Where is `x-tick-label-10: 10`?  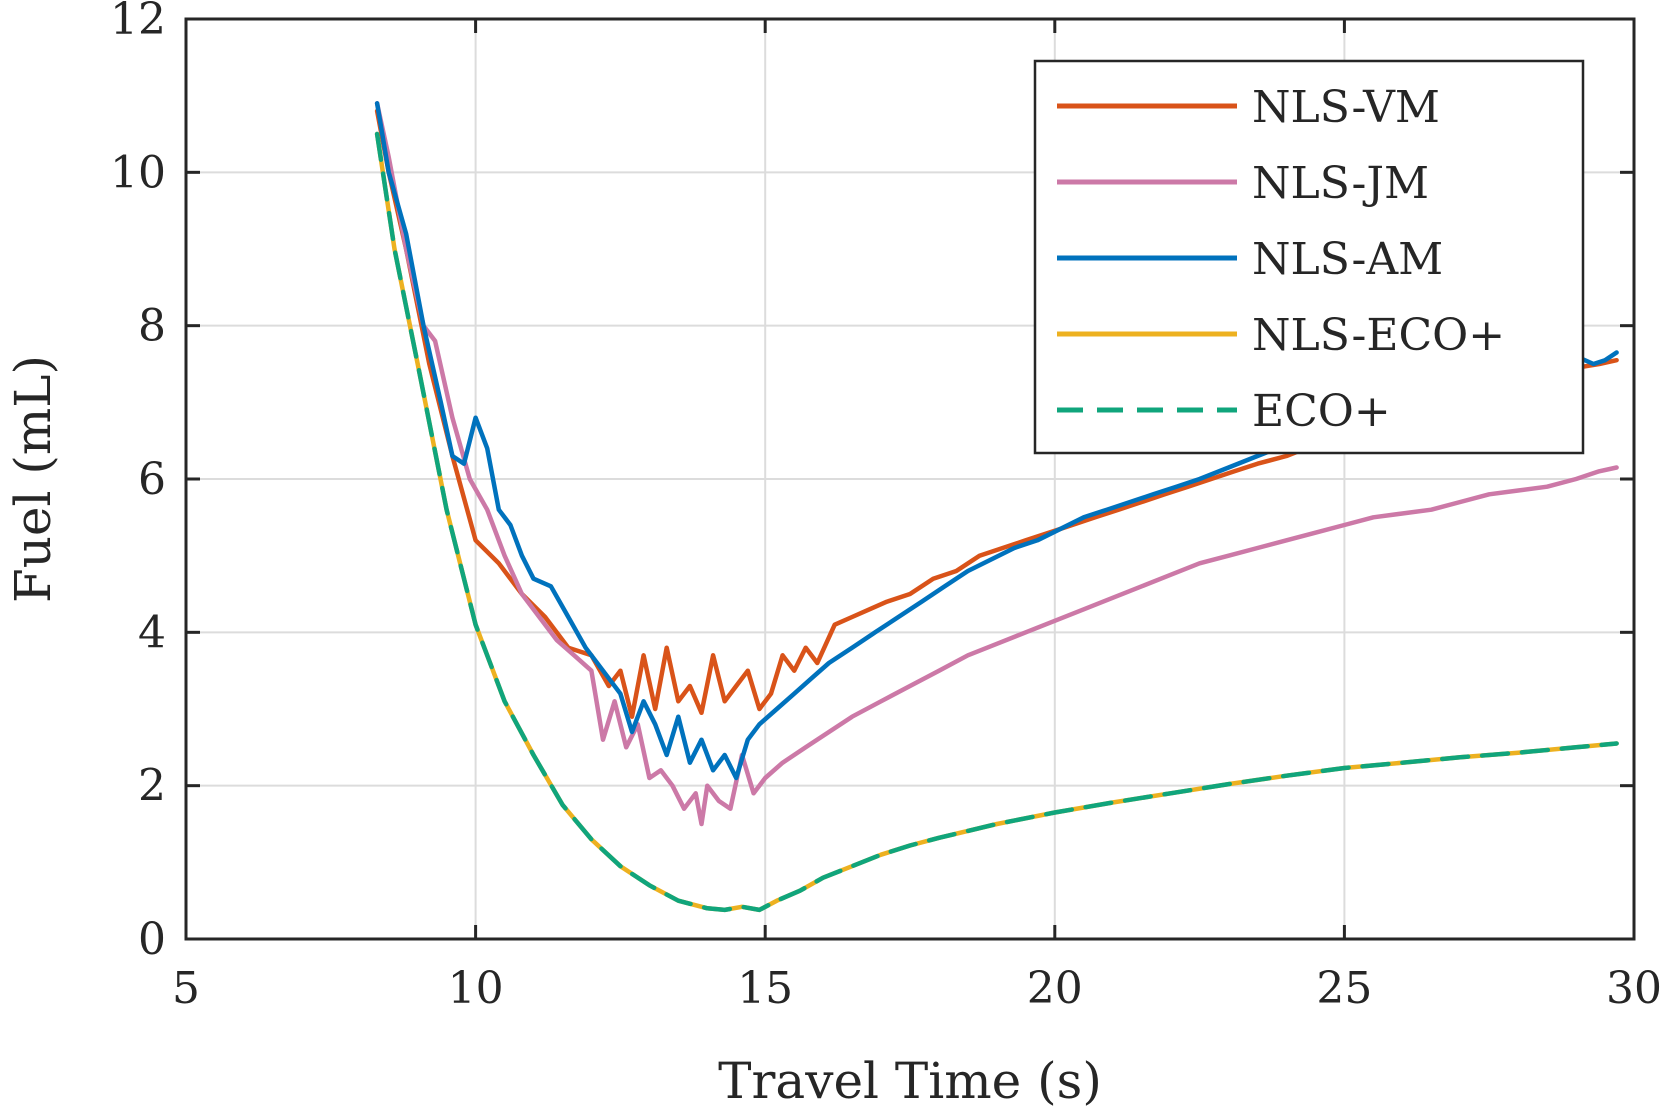 x-tick-label-10: 10 is located at coordinates (476, 988).